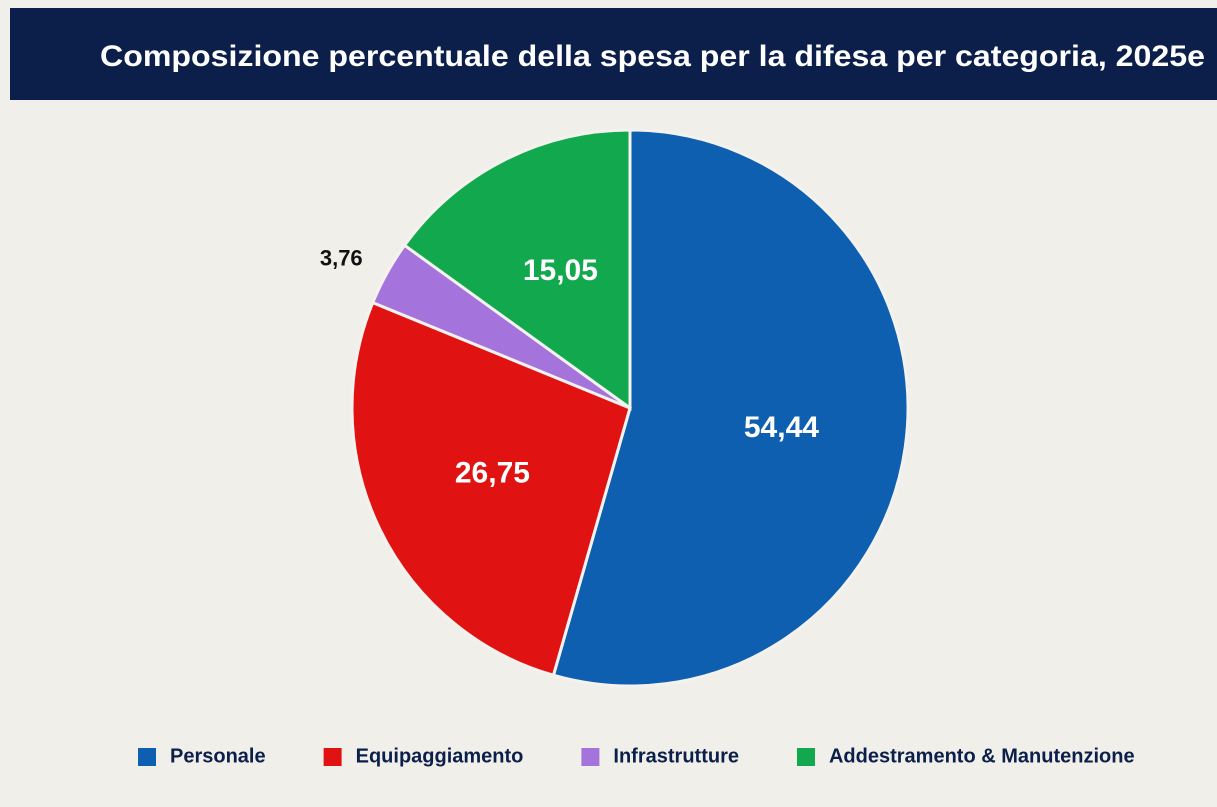 This screenshot has width=1217, height=807. Describe the element at coordinates (440, 756) in the screenshot. I see `legend-label: Equipaggiamento` at that location.